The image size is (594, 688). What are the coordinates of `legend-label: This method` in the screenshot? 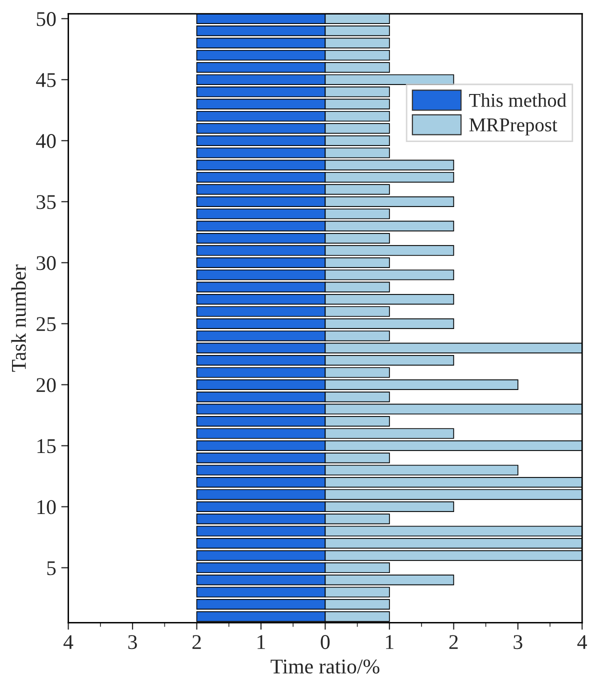 It's located at (517, 100).